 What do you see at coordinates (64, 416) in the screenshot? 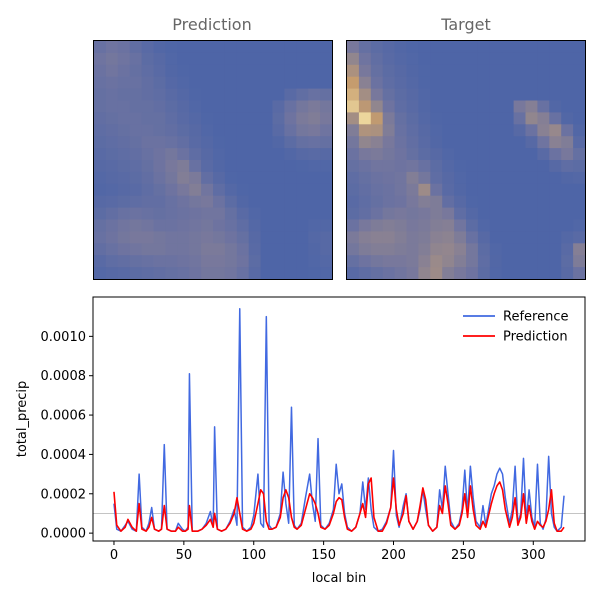
I see `y-tick-label: 0.0006` at bounding box center [64, 416].